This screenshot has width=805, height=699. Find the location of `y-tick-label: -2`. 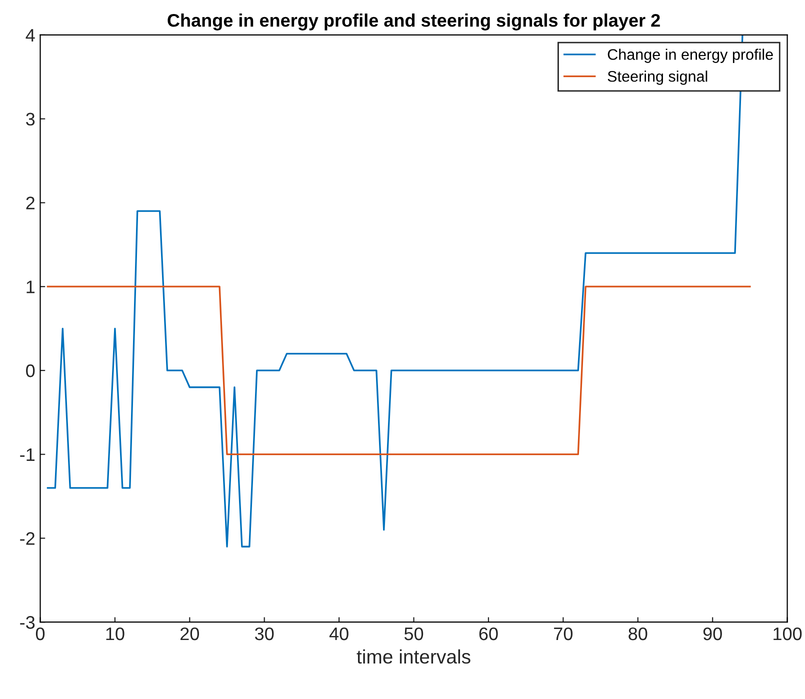

y-tick-label: -2 is located at coordinates (27, 538).